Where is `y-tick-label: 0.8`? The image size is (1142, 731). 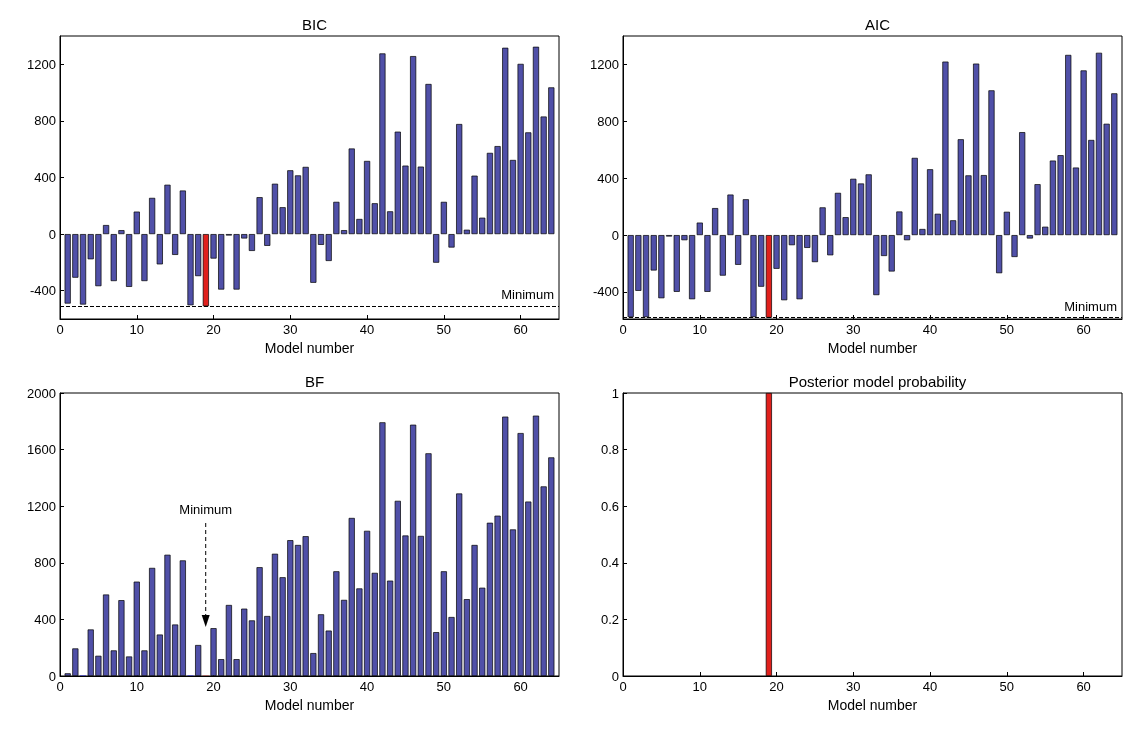
y-tick-label: 0.8 is located at coordinates (609, 450).